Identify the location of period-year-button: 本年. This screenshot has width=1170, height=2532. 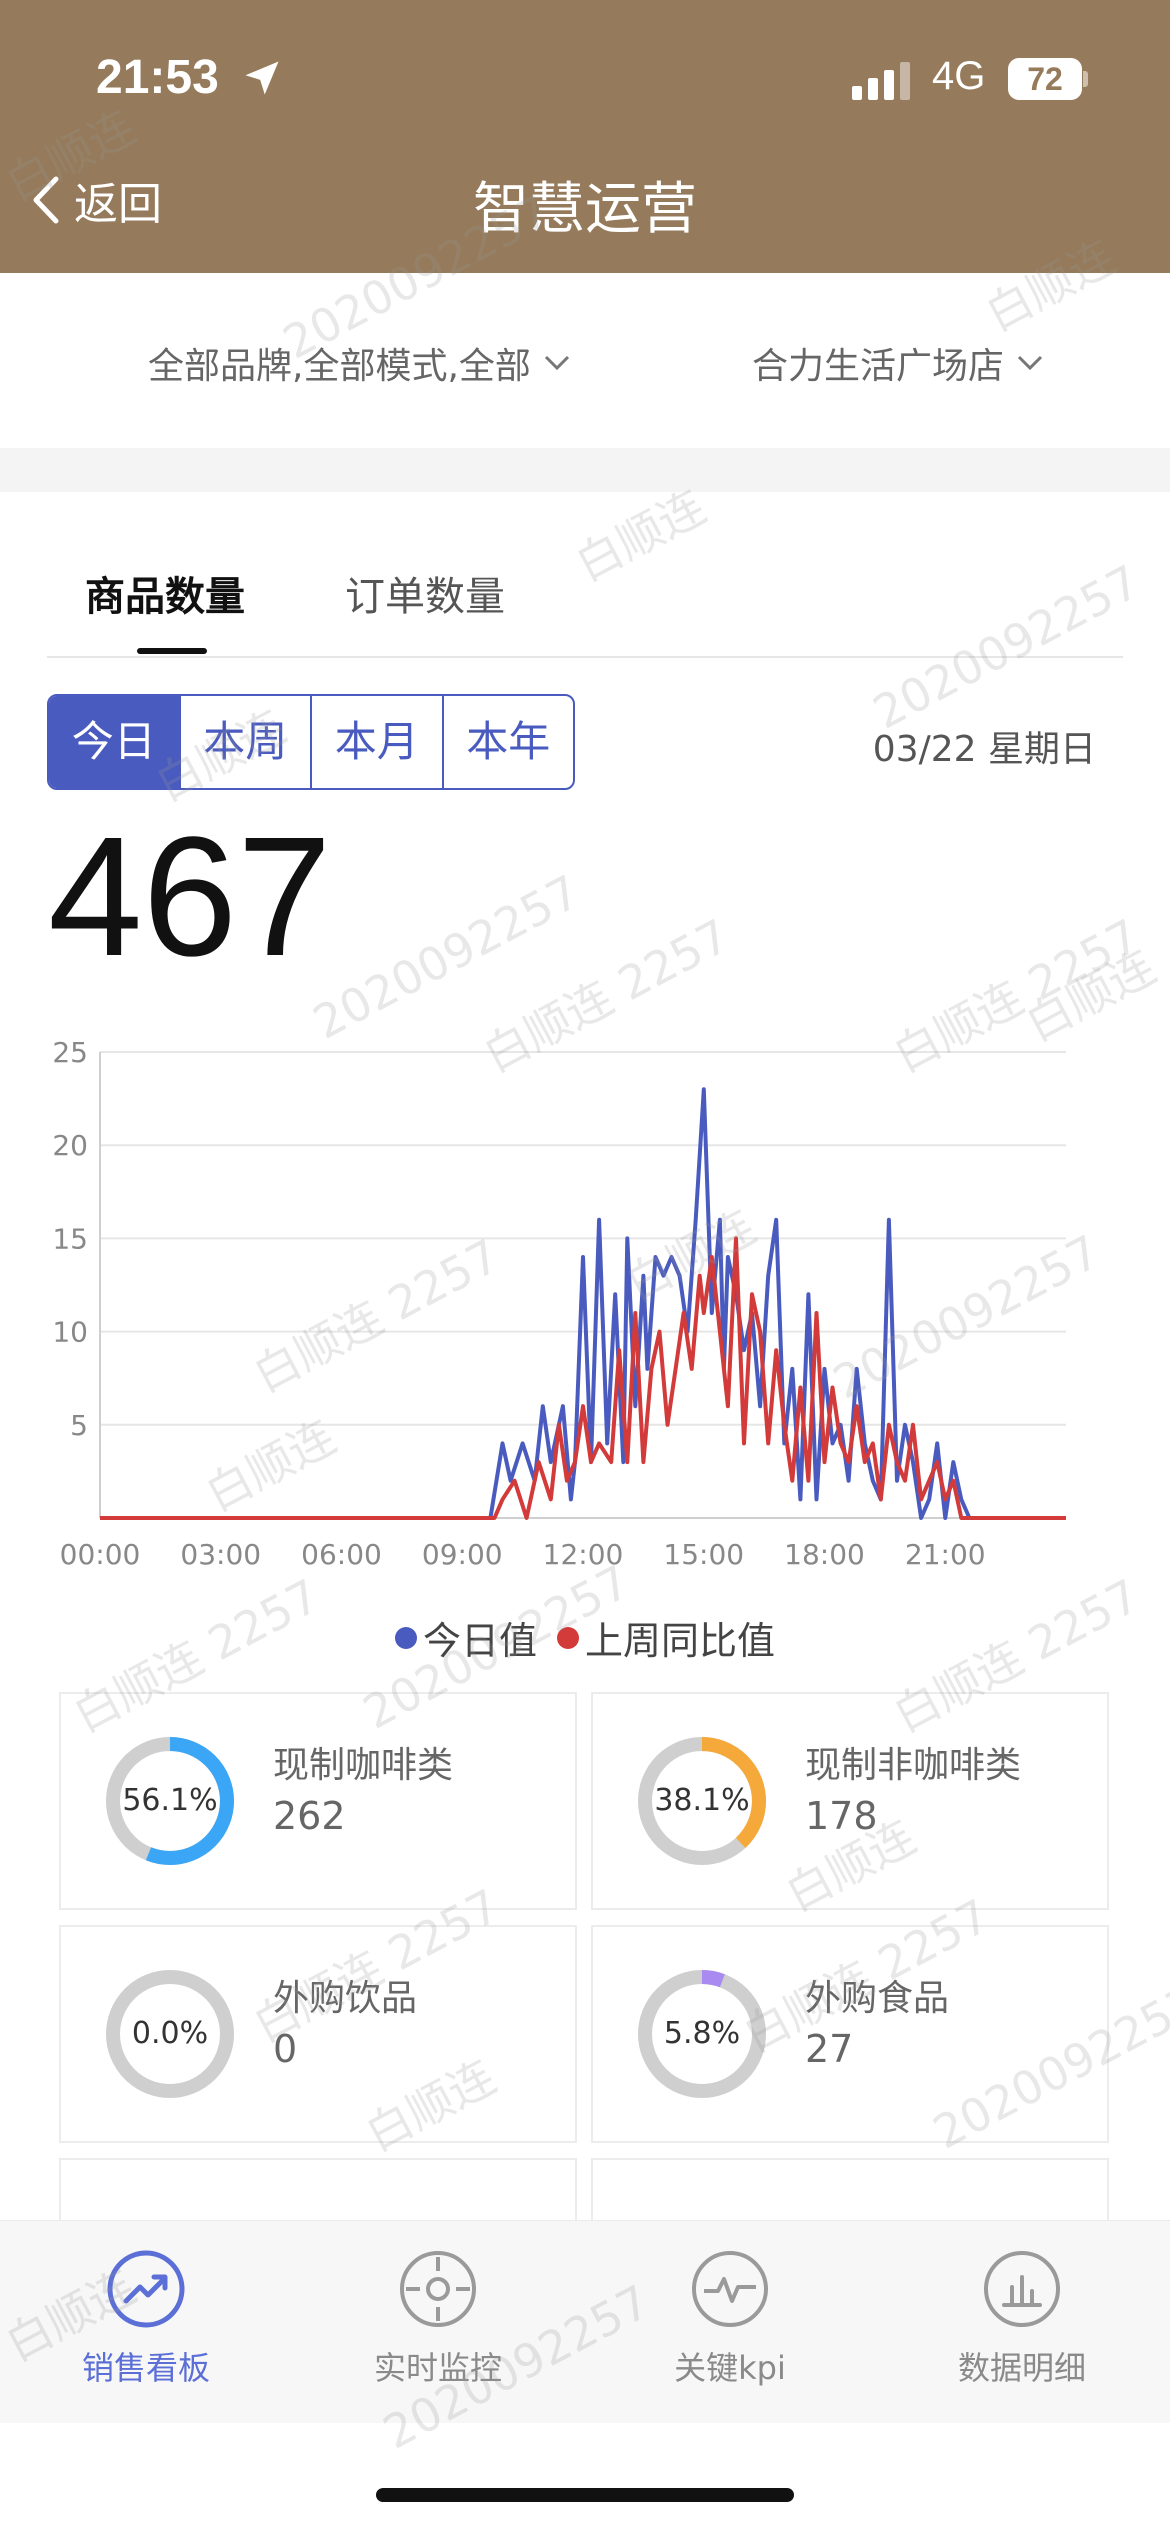
(508, 741).